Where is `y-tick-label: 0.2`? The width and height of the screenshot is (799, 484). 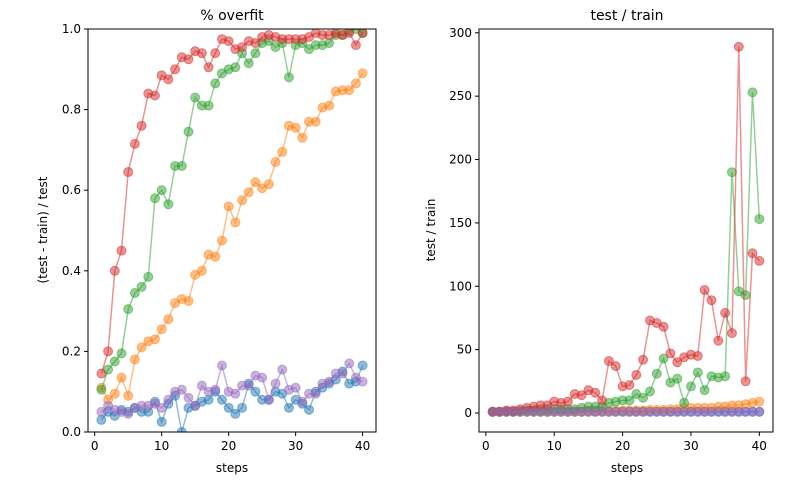
y-tick-label: 0.2 is located at coordinates (71, 351).